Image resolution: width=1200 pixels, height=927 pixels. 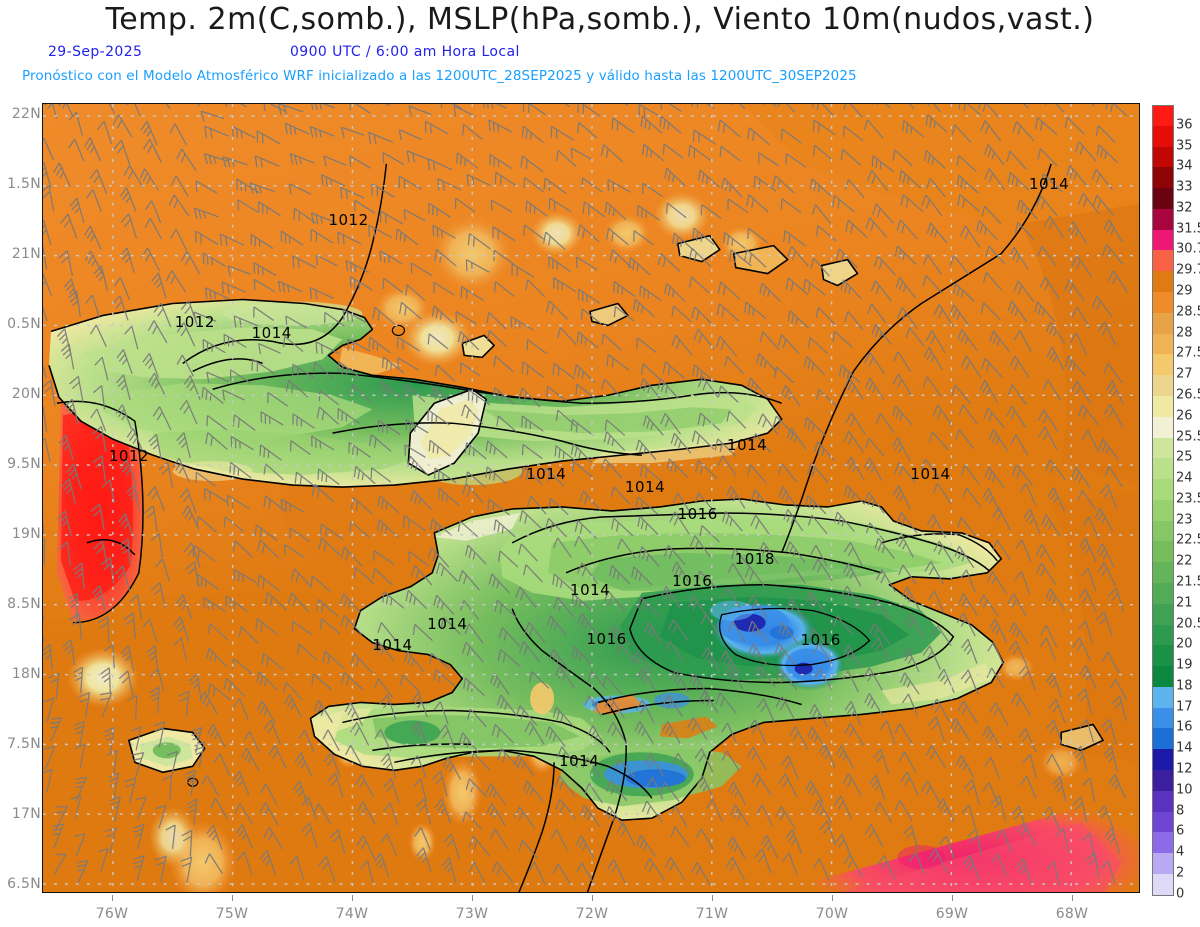 I want to click on colorbar-tick-label: 21, so click(x=1184, y=603).